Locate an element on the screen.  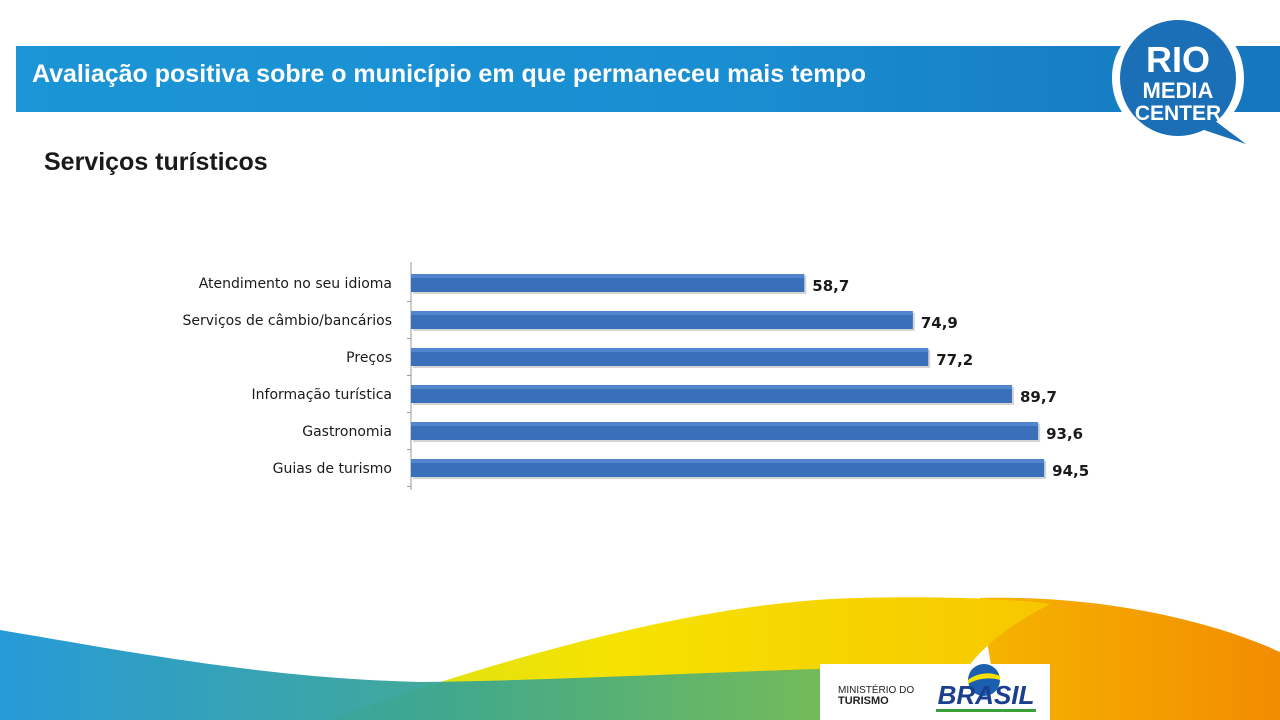
ministerio-do-turismo-logo: MINISTÉRIO DO TURISMO is located at coordinates (876, 696).